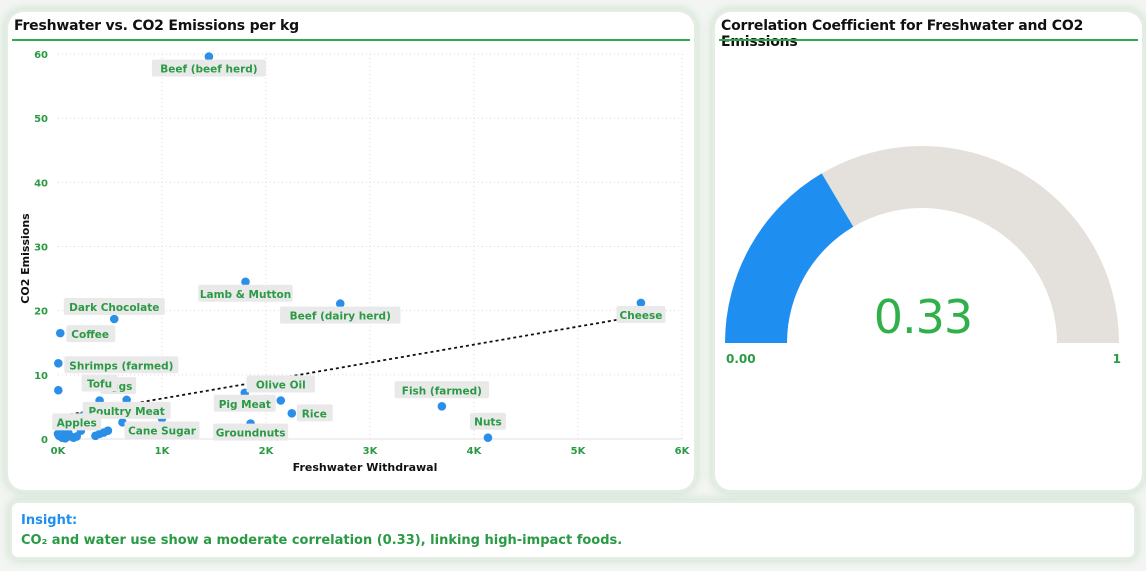  I want to click on x-tick-label: 5K, so click(579, 451).